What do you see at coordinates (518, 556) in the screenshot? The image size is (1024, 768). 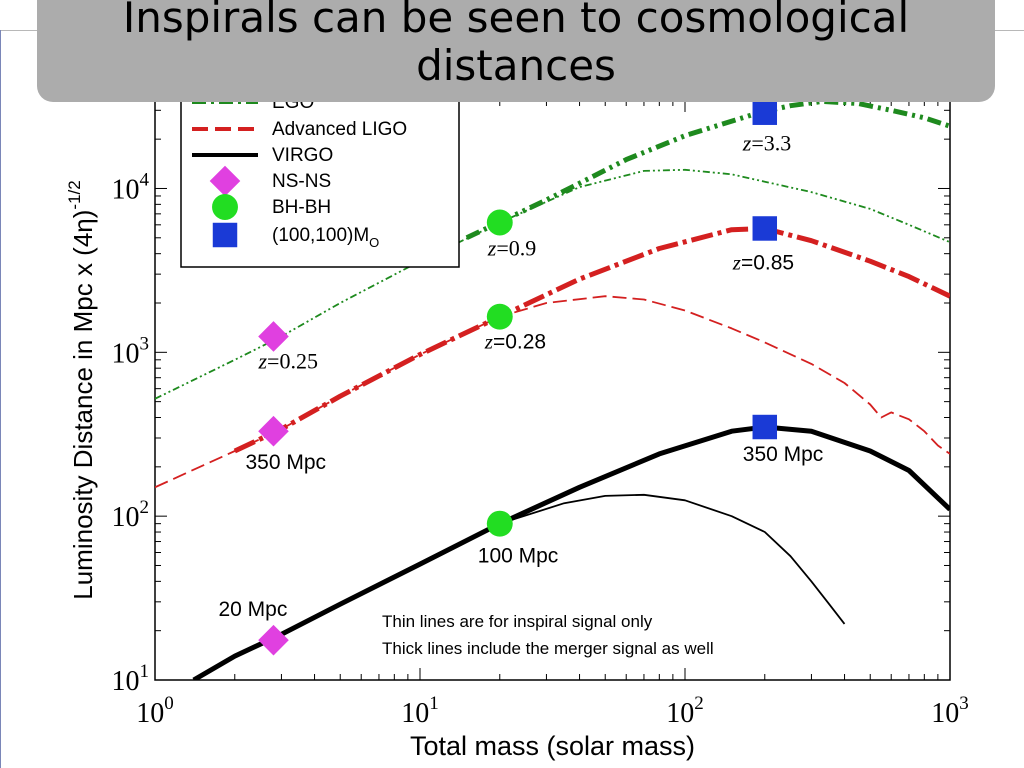 I see `marker-label: 100 Mpc` at bounding box center [518, 556].